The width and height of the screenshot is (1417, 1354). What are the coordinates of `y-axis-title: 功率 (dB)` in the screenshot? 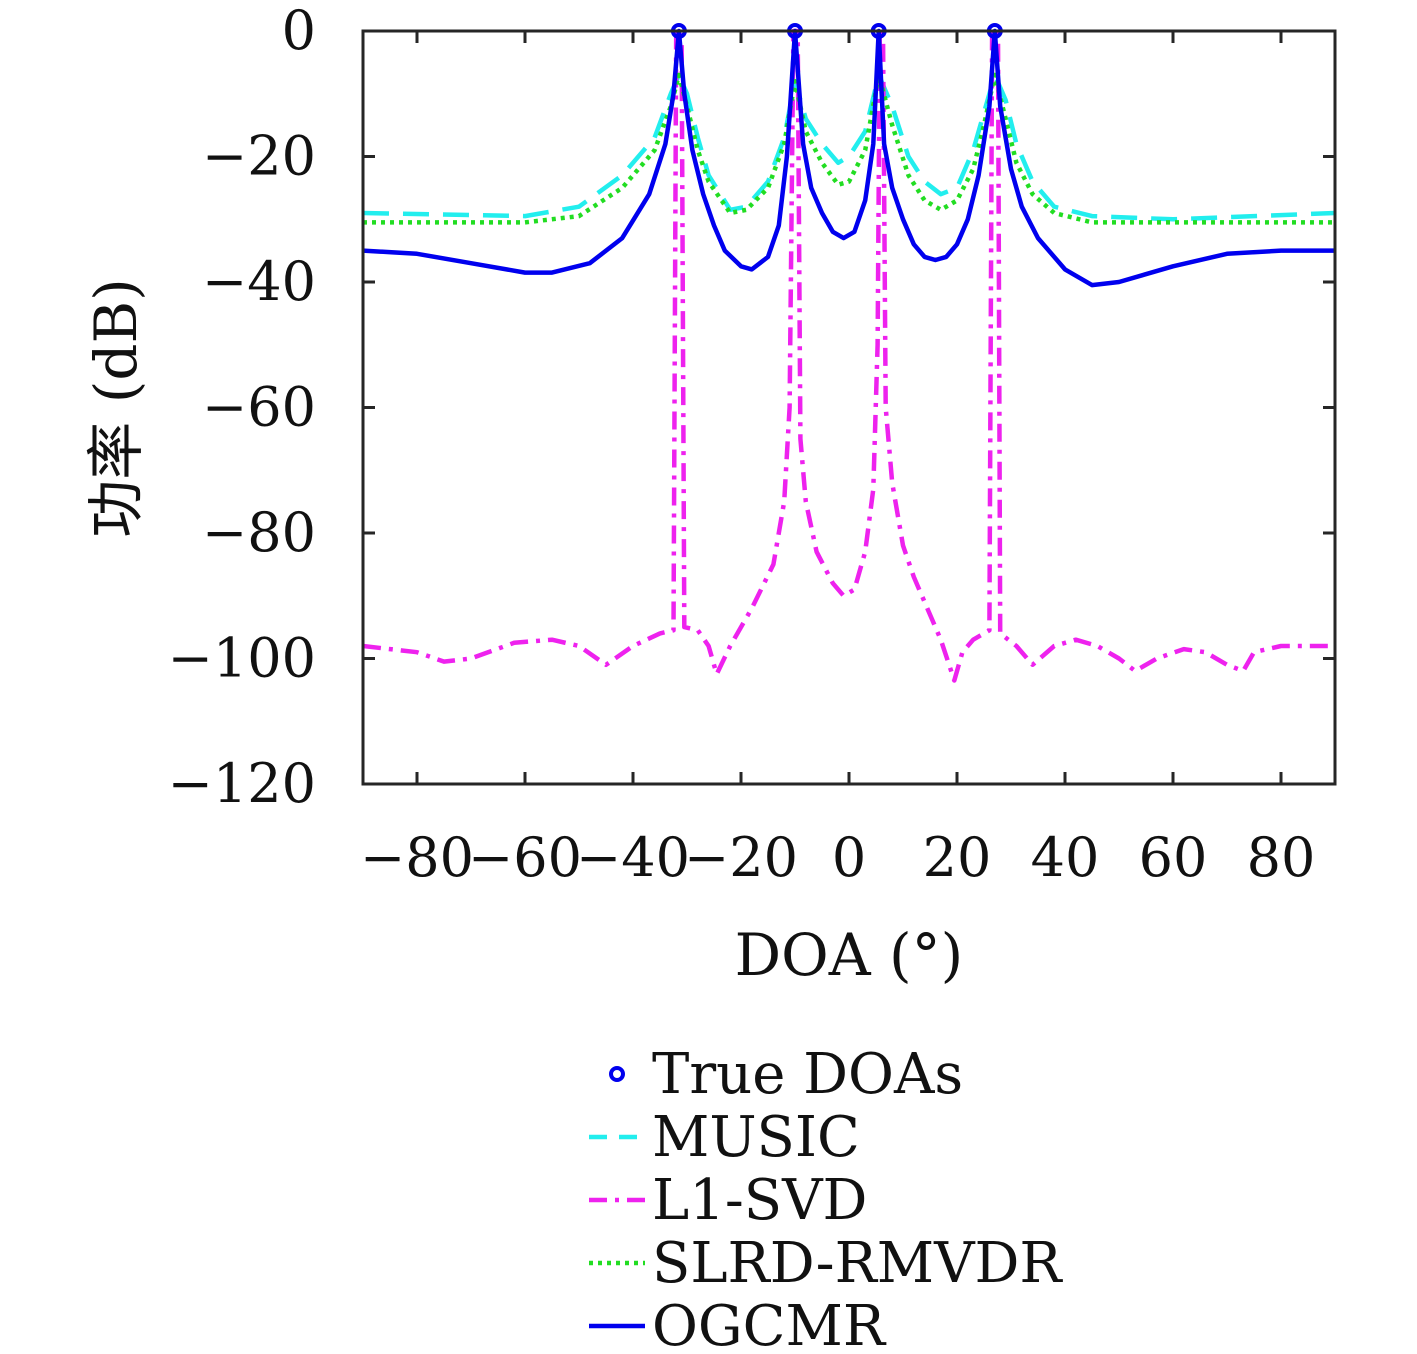 It's located at (116, 407).